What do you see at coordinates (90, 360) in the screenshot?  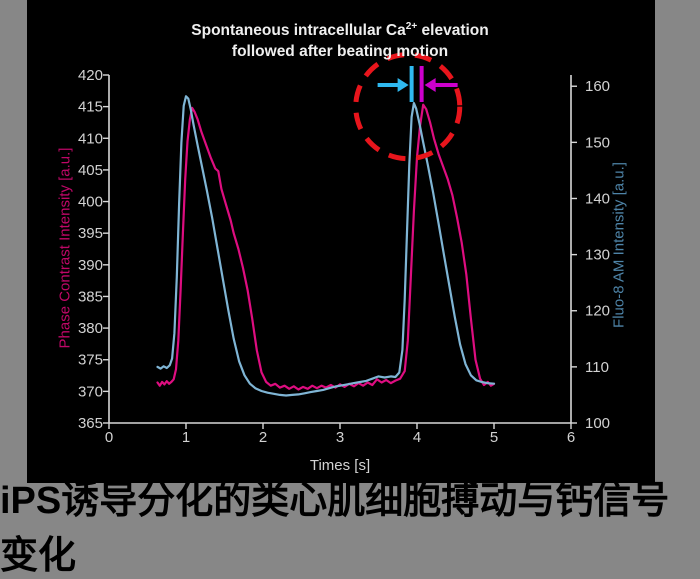 I see `left-axis-tick-label: 375` at bounding box center [90, 360].